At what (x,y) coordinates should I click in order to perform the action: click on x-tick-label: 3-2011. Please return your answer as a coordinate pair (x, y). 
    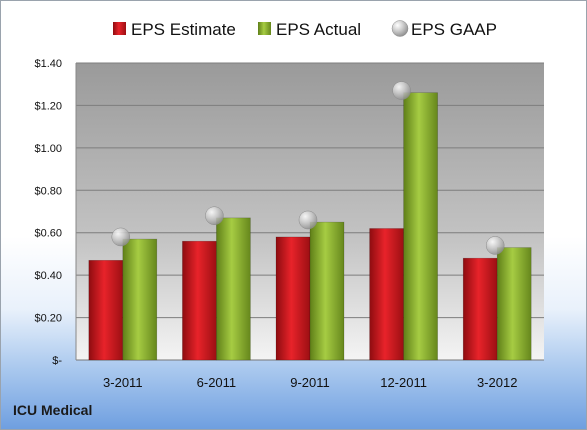
    Looking at the image, I should click on (123, 382).